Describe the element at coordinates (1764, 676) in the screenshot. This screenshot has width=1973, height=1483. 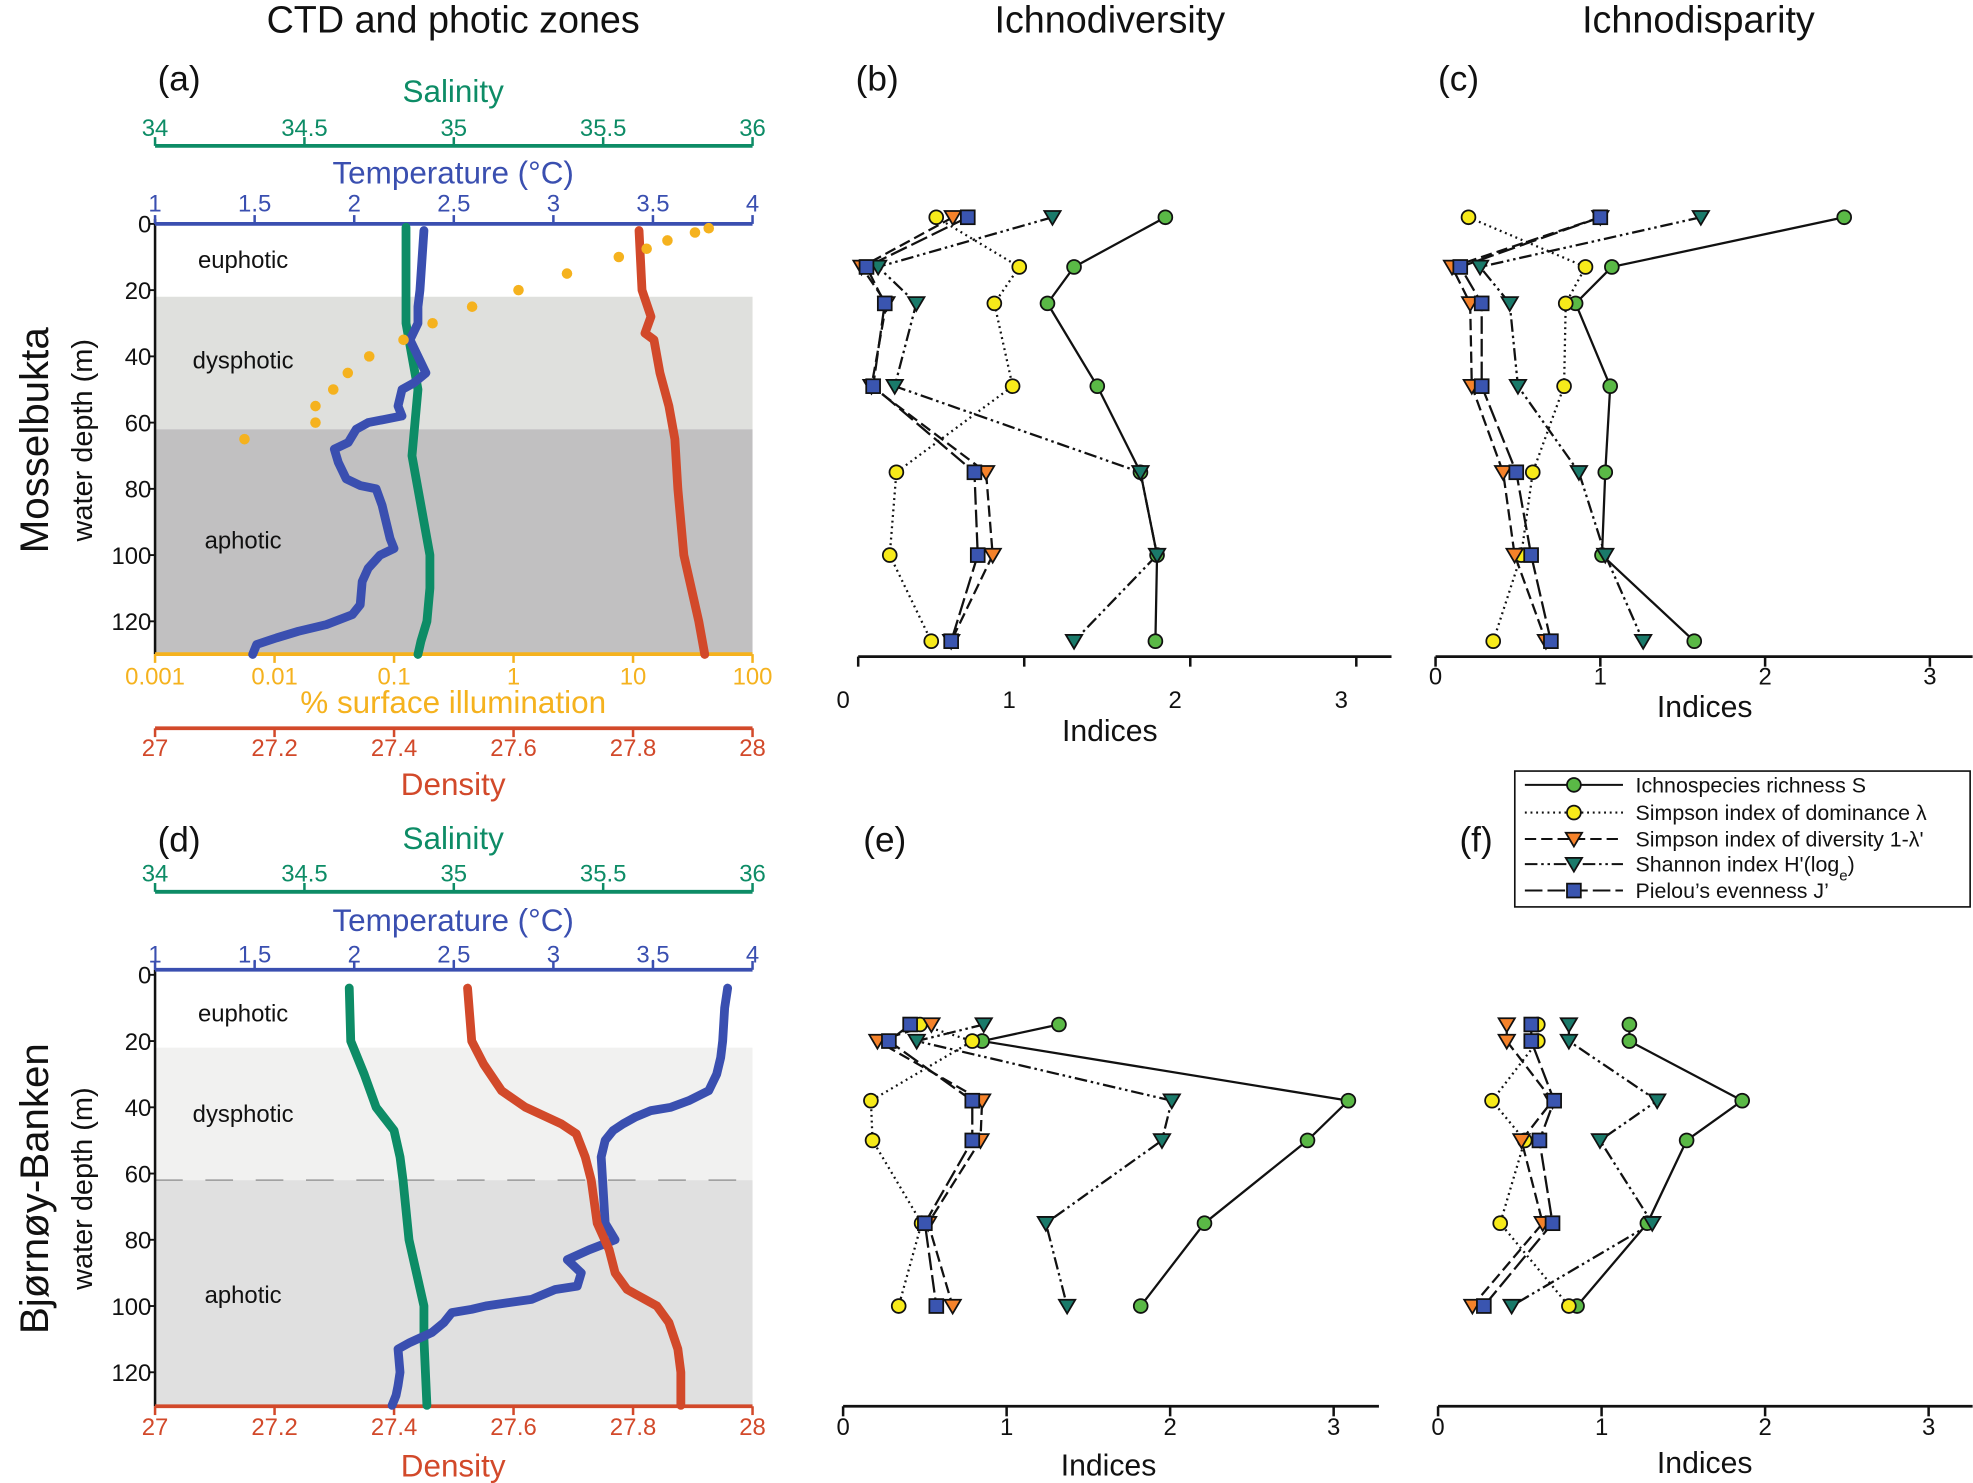
I see `indices-tick-label: 2` at that location.